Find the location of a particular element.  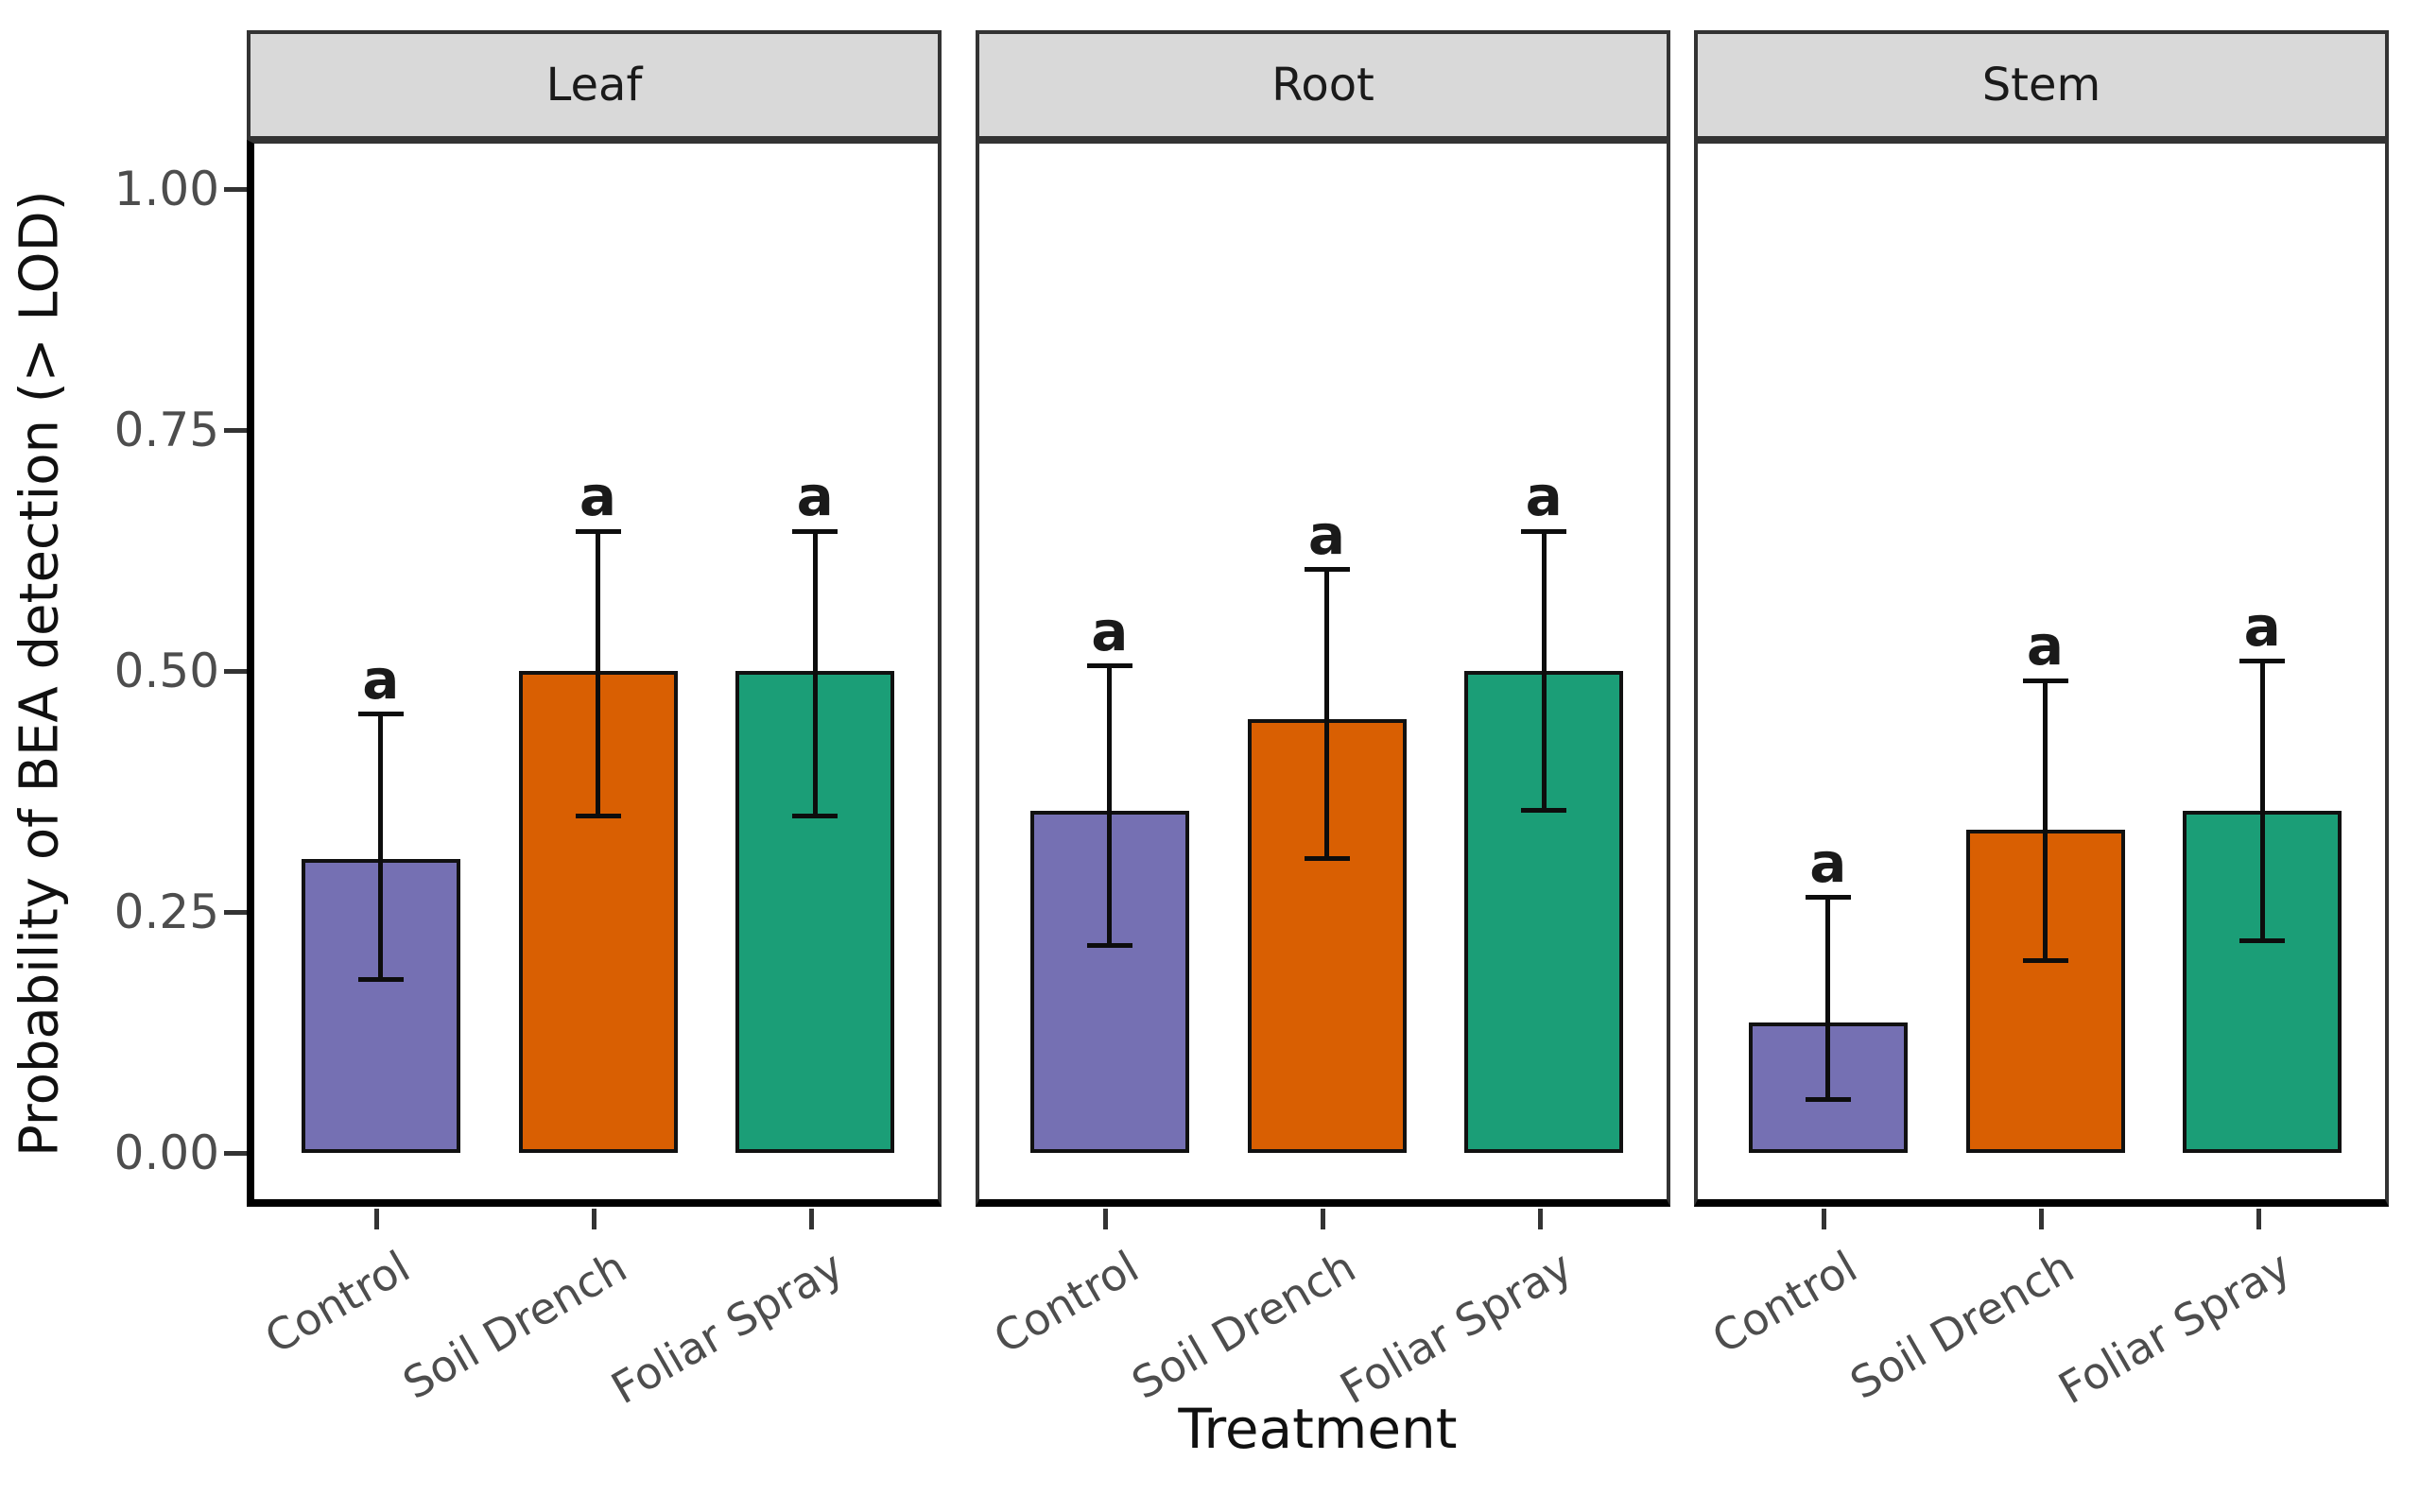

y-tick-label: 1.00 is located at coordinates (166, 189).